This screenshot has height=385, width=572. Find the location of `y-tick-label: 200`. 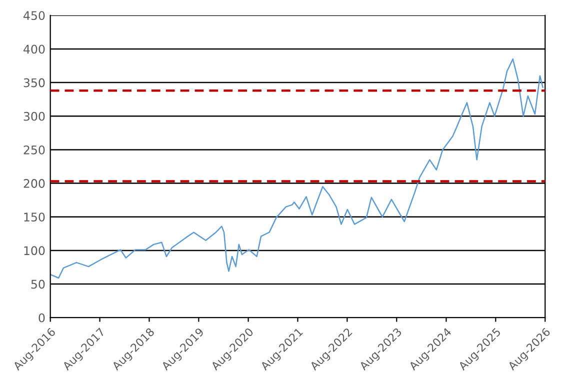

y-tick-label: 200 is located at coordinates (34, 183).